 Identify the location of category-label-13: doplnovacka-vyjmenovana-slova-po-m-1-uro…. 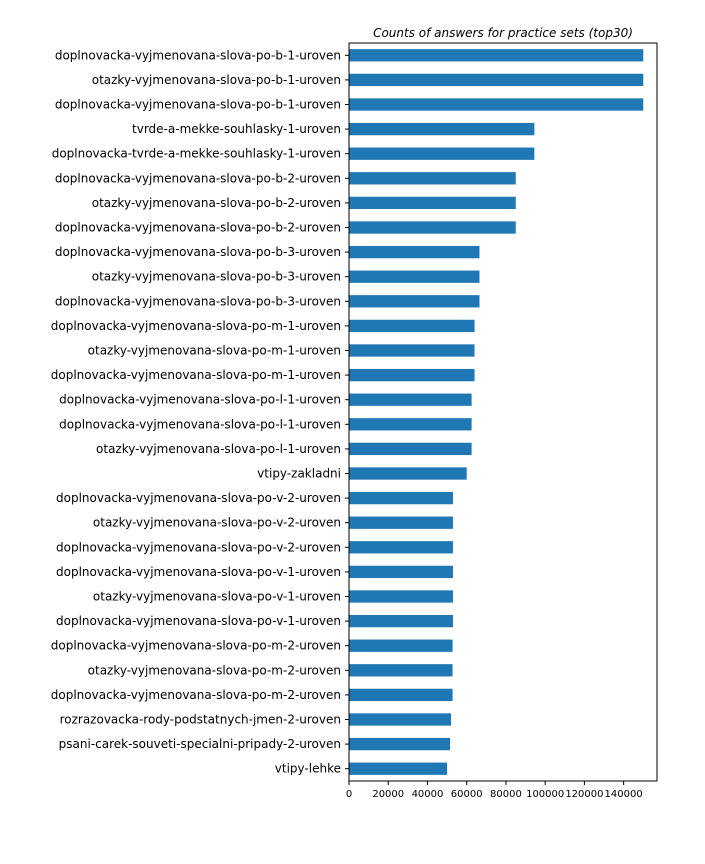
(196, 375).